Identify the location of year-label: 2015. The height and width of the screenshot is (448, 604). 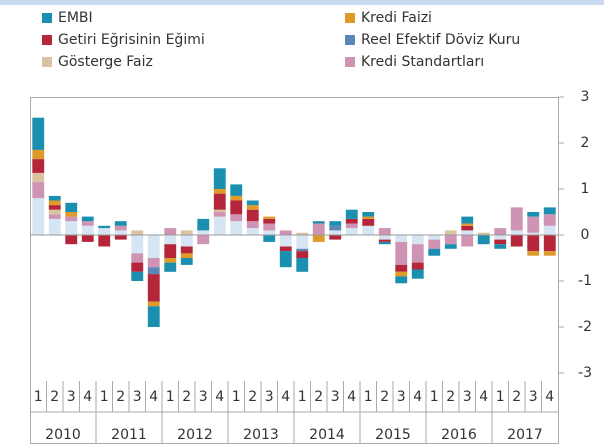
(393, 435).